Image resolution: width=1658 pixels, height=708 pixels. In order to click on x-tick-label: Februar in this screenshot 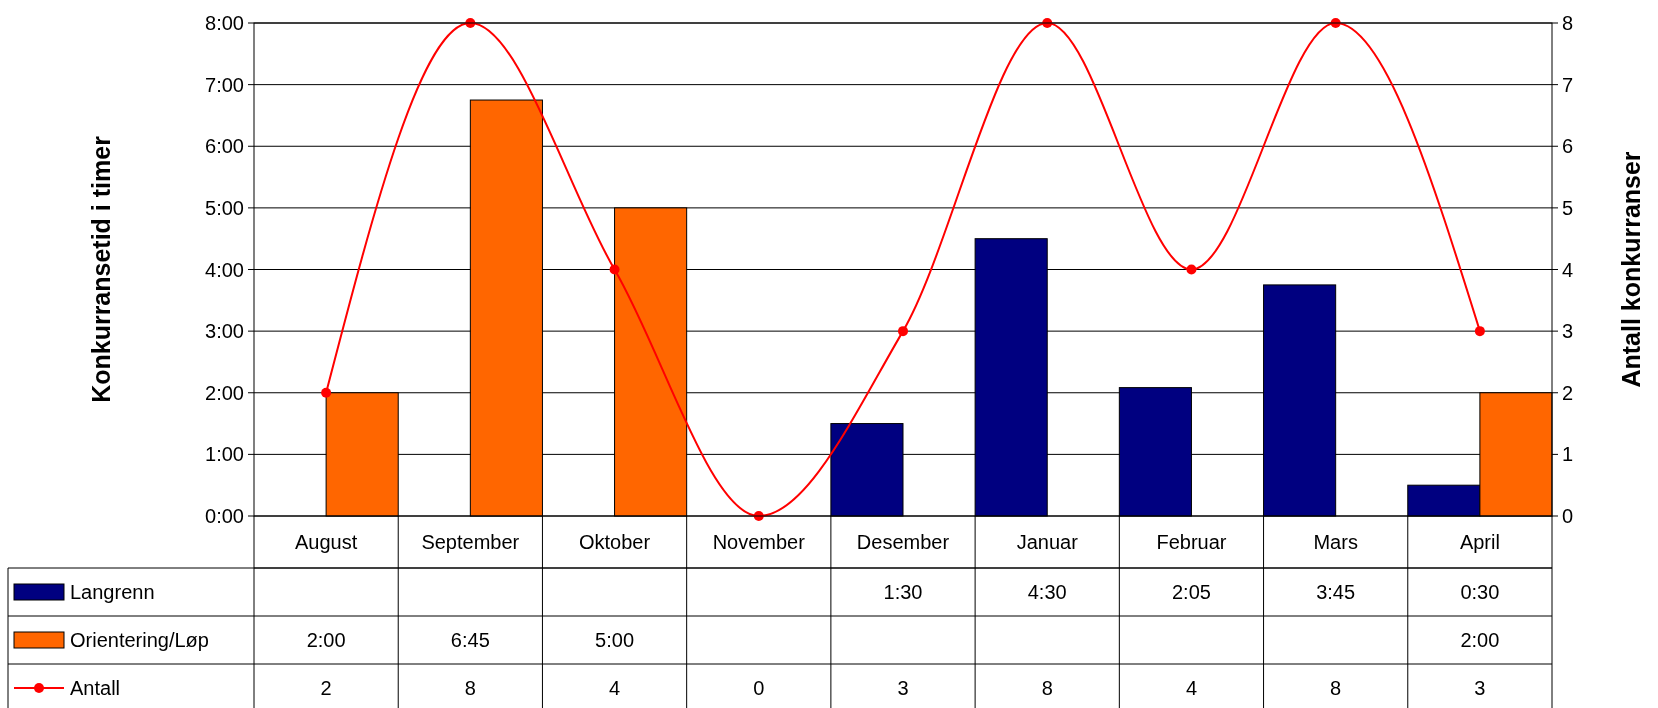, I will do `click(1191, 542)`.